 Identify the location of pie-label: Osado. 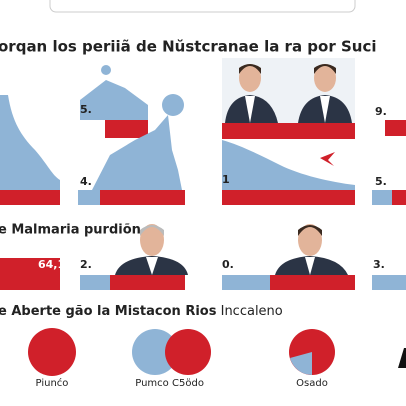
(312, 383).